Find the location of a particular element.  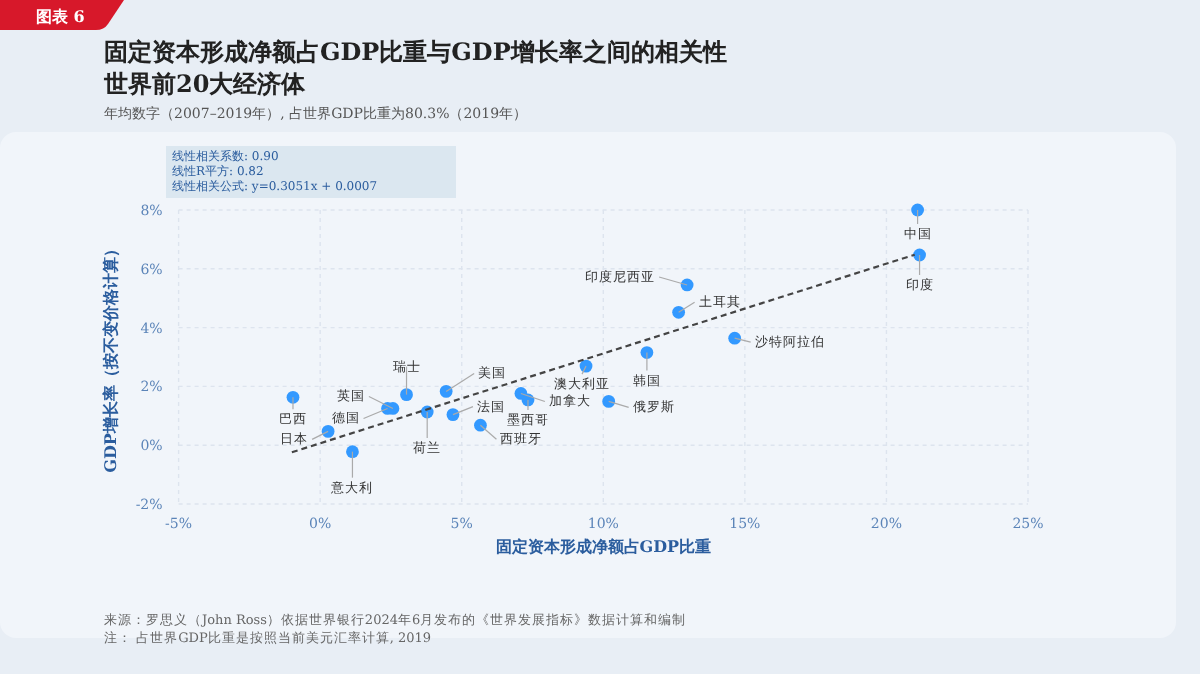

x-axis-title: 固定资本形成净额占GDP比重 is located at coordinates (603, 546).